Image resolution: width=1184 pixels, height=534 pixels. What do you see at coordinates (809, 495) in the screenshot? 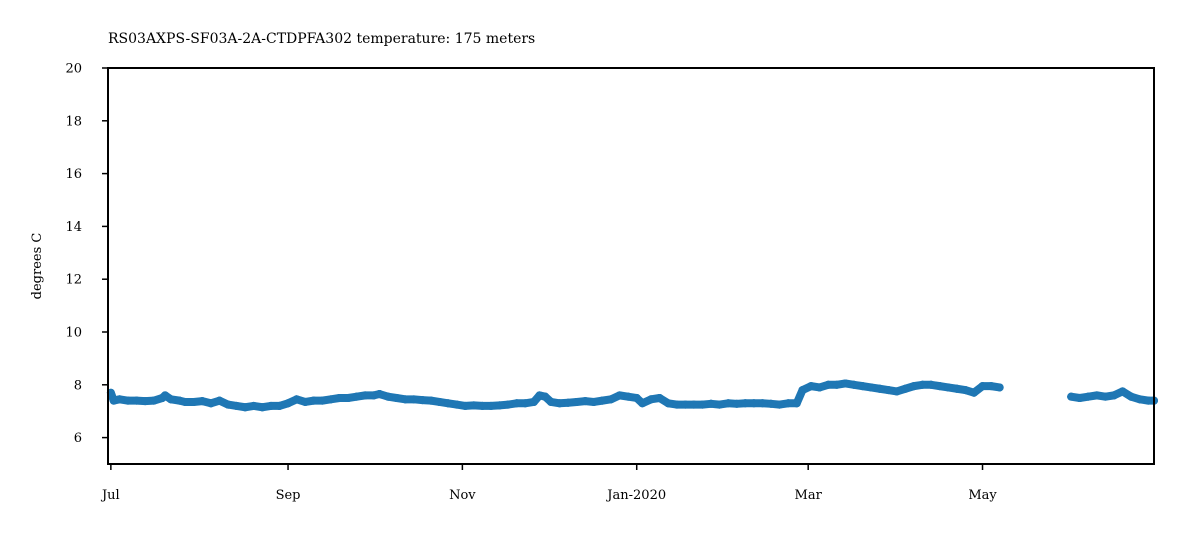
I see `x-tick-label: Mar` at bounding box center [809, 495].